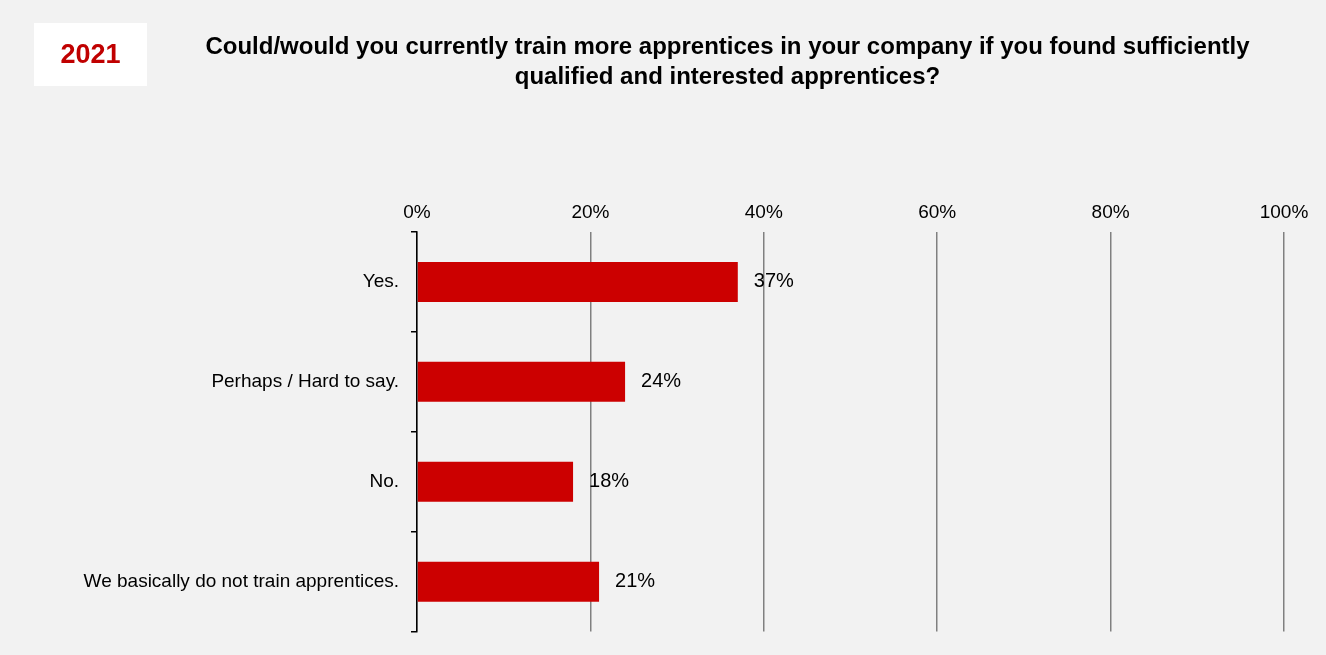 The width and height of the screenshot is (1326, 655). I want to click on data-label: 21%, so click(635, 580).